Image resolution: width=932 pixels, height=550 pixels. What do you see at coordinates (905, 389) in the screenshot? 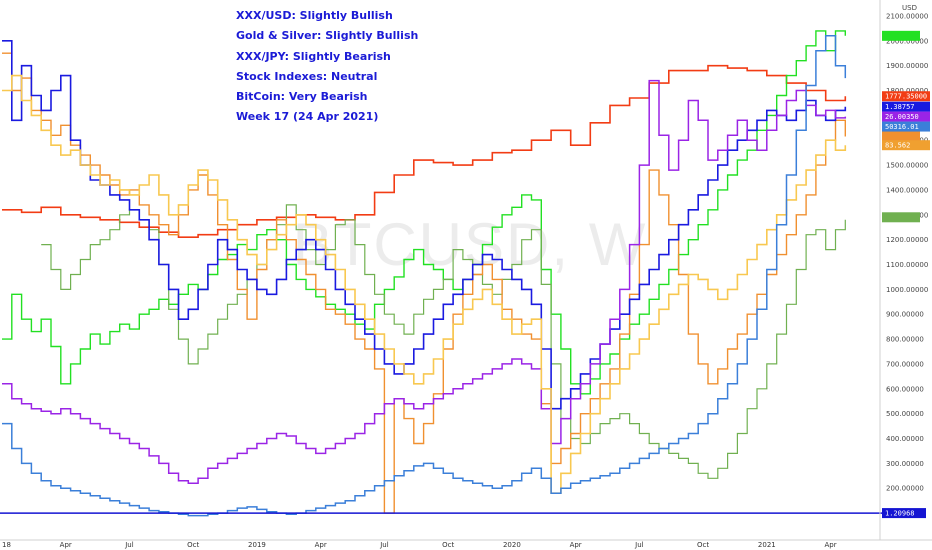
I see `y-tick-label: 600.00000` at bounding box center [905, 389].